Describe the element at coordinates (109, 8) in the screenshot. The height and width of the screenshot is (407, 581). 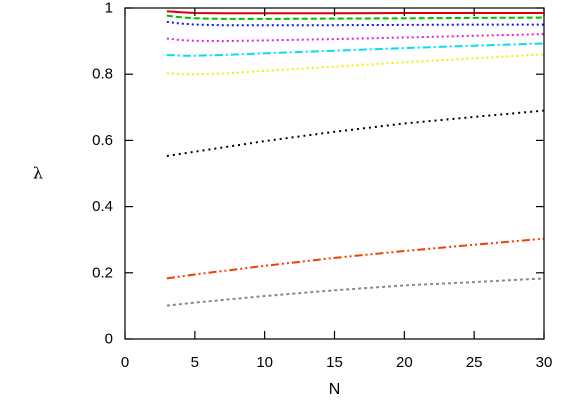
I see `y-tick-label: 1` at that location.